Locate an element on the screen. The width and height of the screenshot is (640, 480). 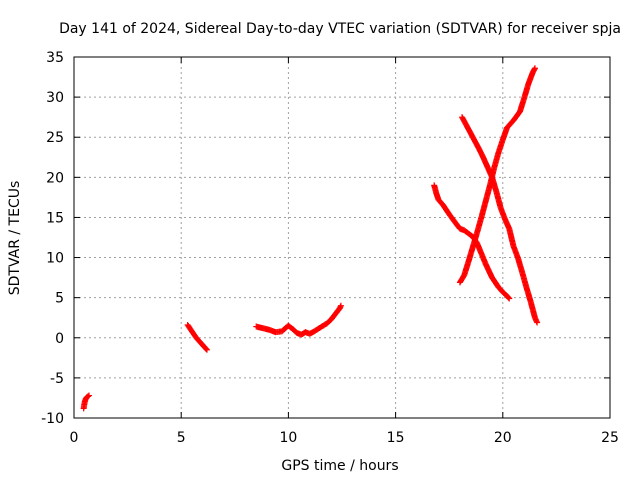
x-tick-label: 10 is located at coordinates (288, 438).